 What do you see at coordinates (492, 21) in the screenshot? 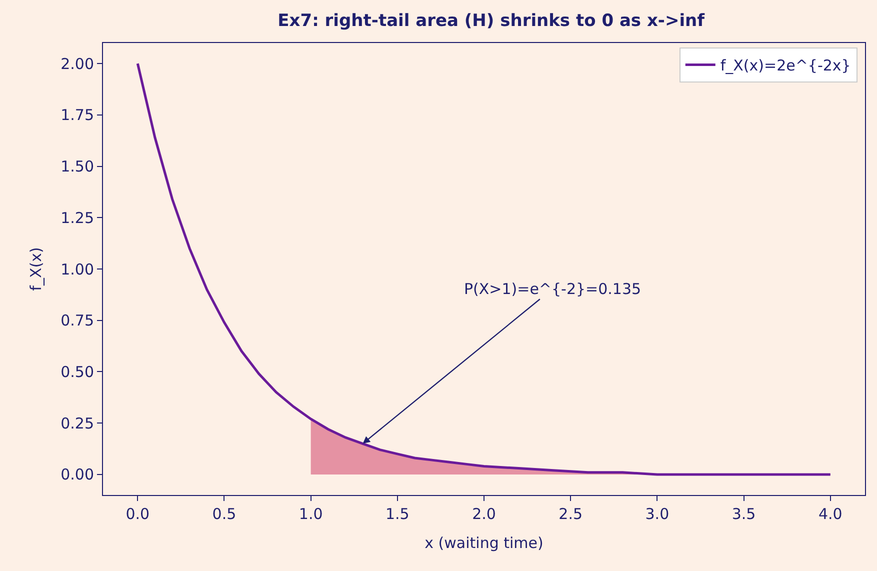
I see `chart-title: Ex7: right-tail area (H) shrinks to 0 as x->inf` at bounding box center [492, 21].